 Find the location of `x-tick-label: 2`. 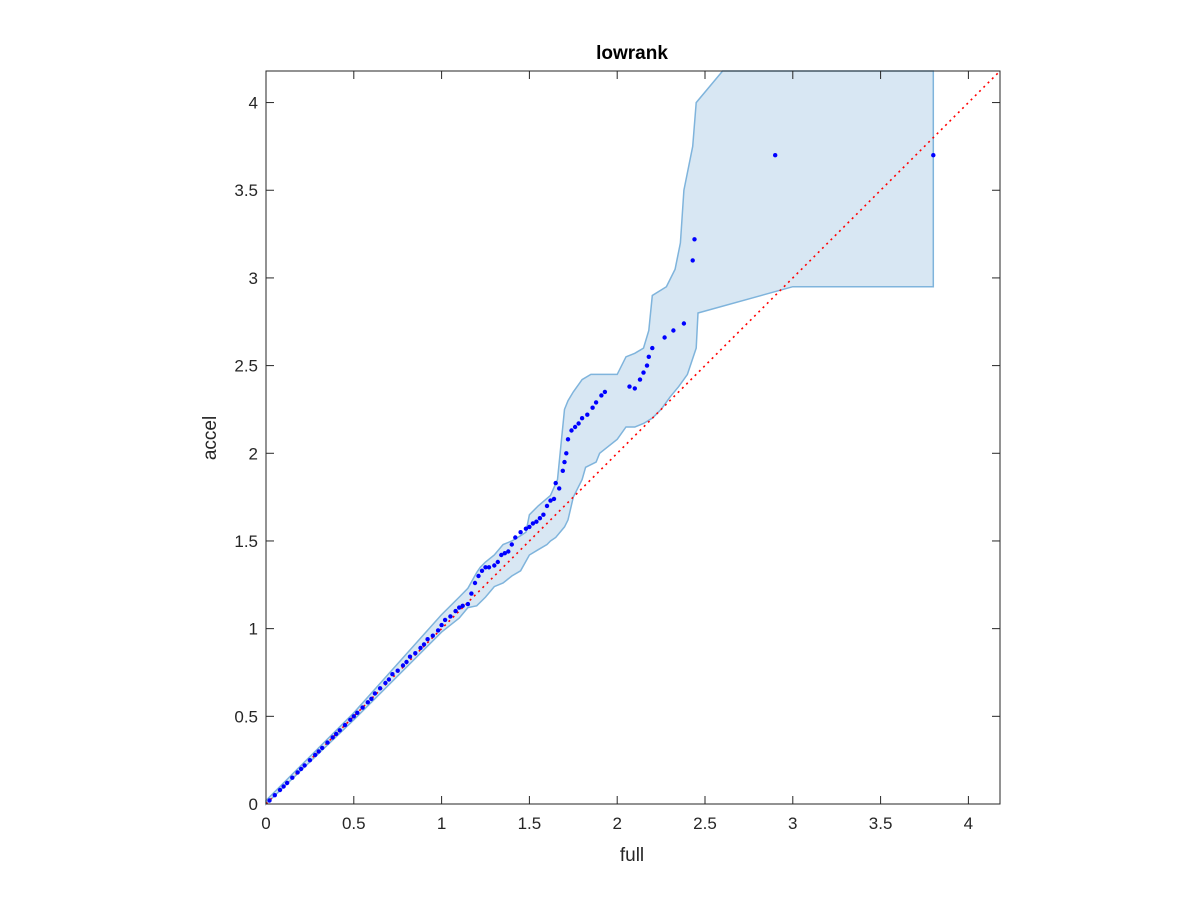

x-tick-label: 2 is located at coordinates (616, 823).